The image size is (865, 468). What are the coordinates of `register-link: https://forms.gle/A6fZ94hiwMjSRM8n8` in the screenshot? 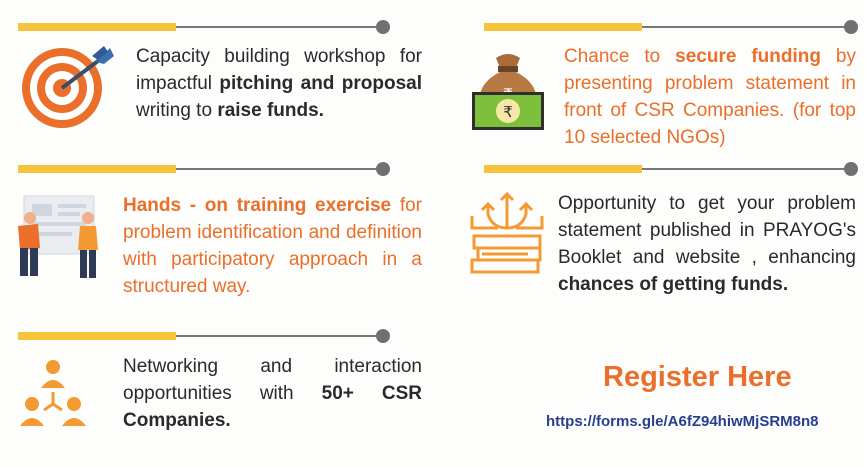 It's located at (682, 421).